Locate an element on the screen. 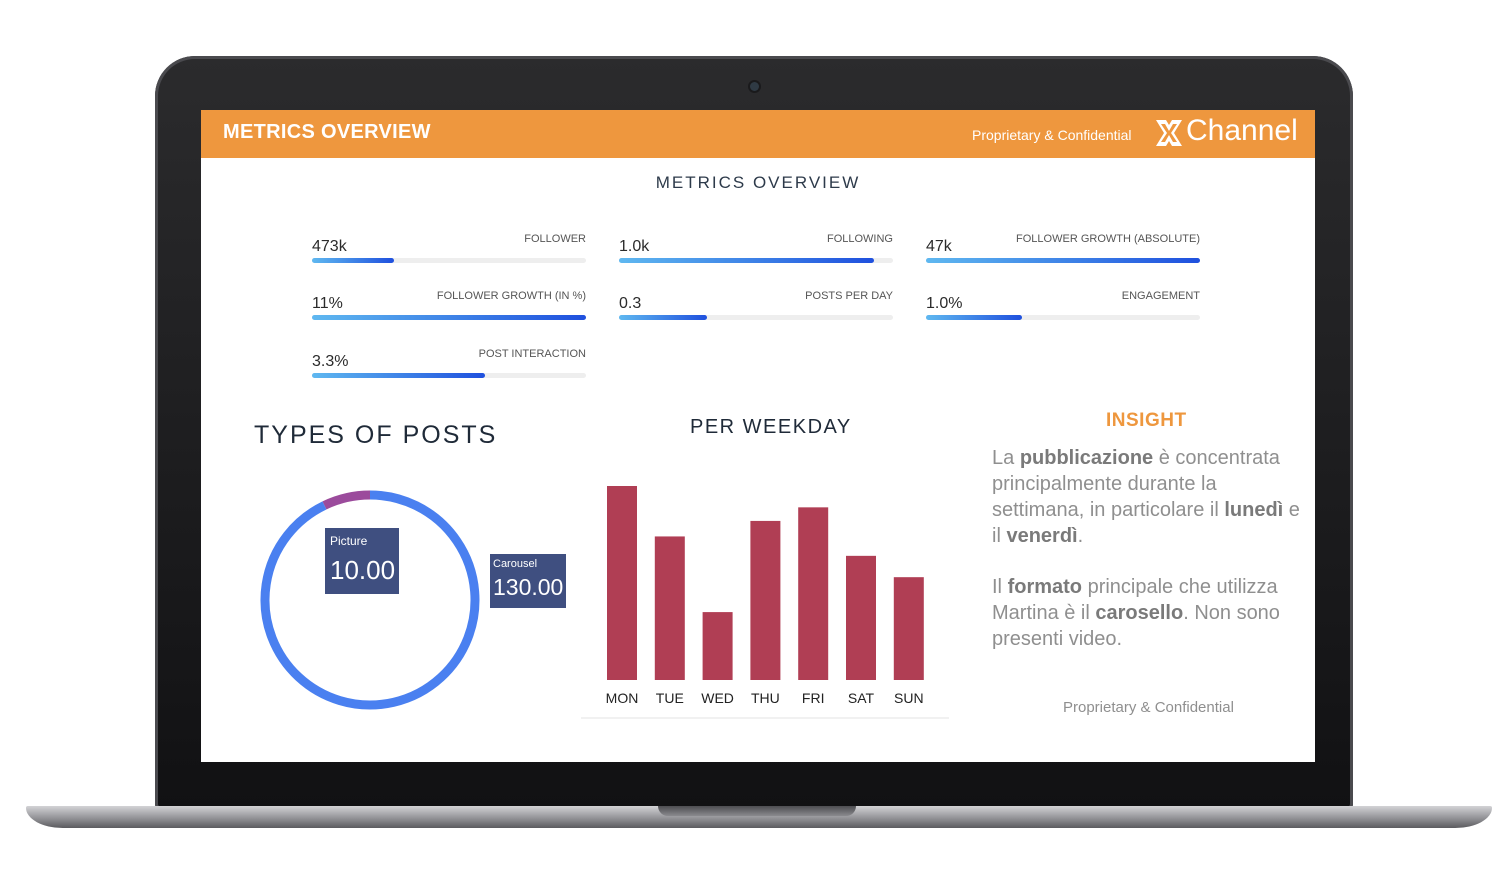 This screenshot has width=1504, height=886. insight-title: INSIGHT is located at coordinates (1146, 420).